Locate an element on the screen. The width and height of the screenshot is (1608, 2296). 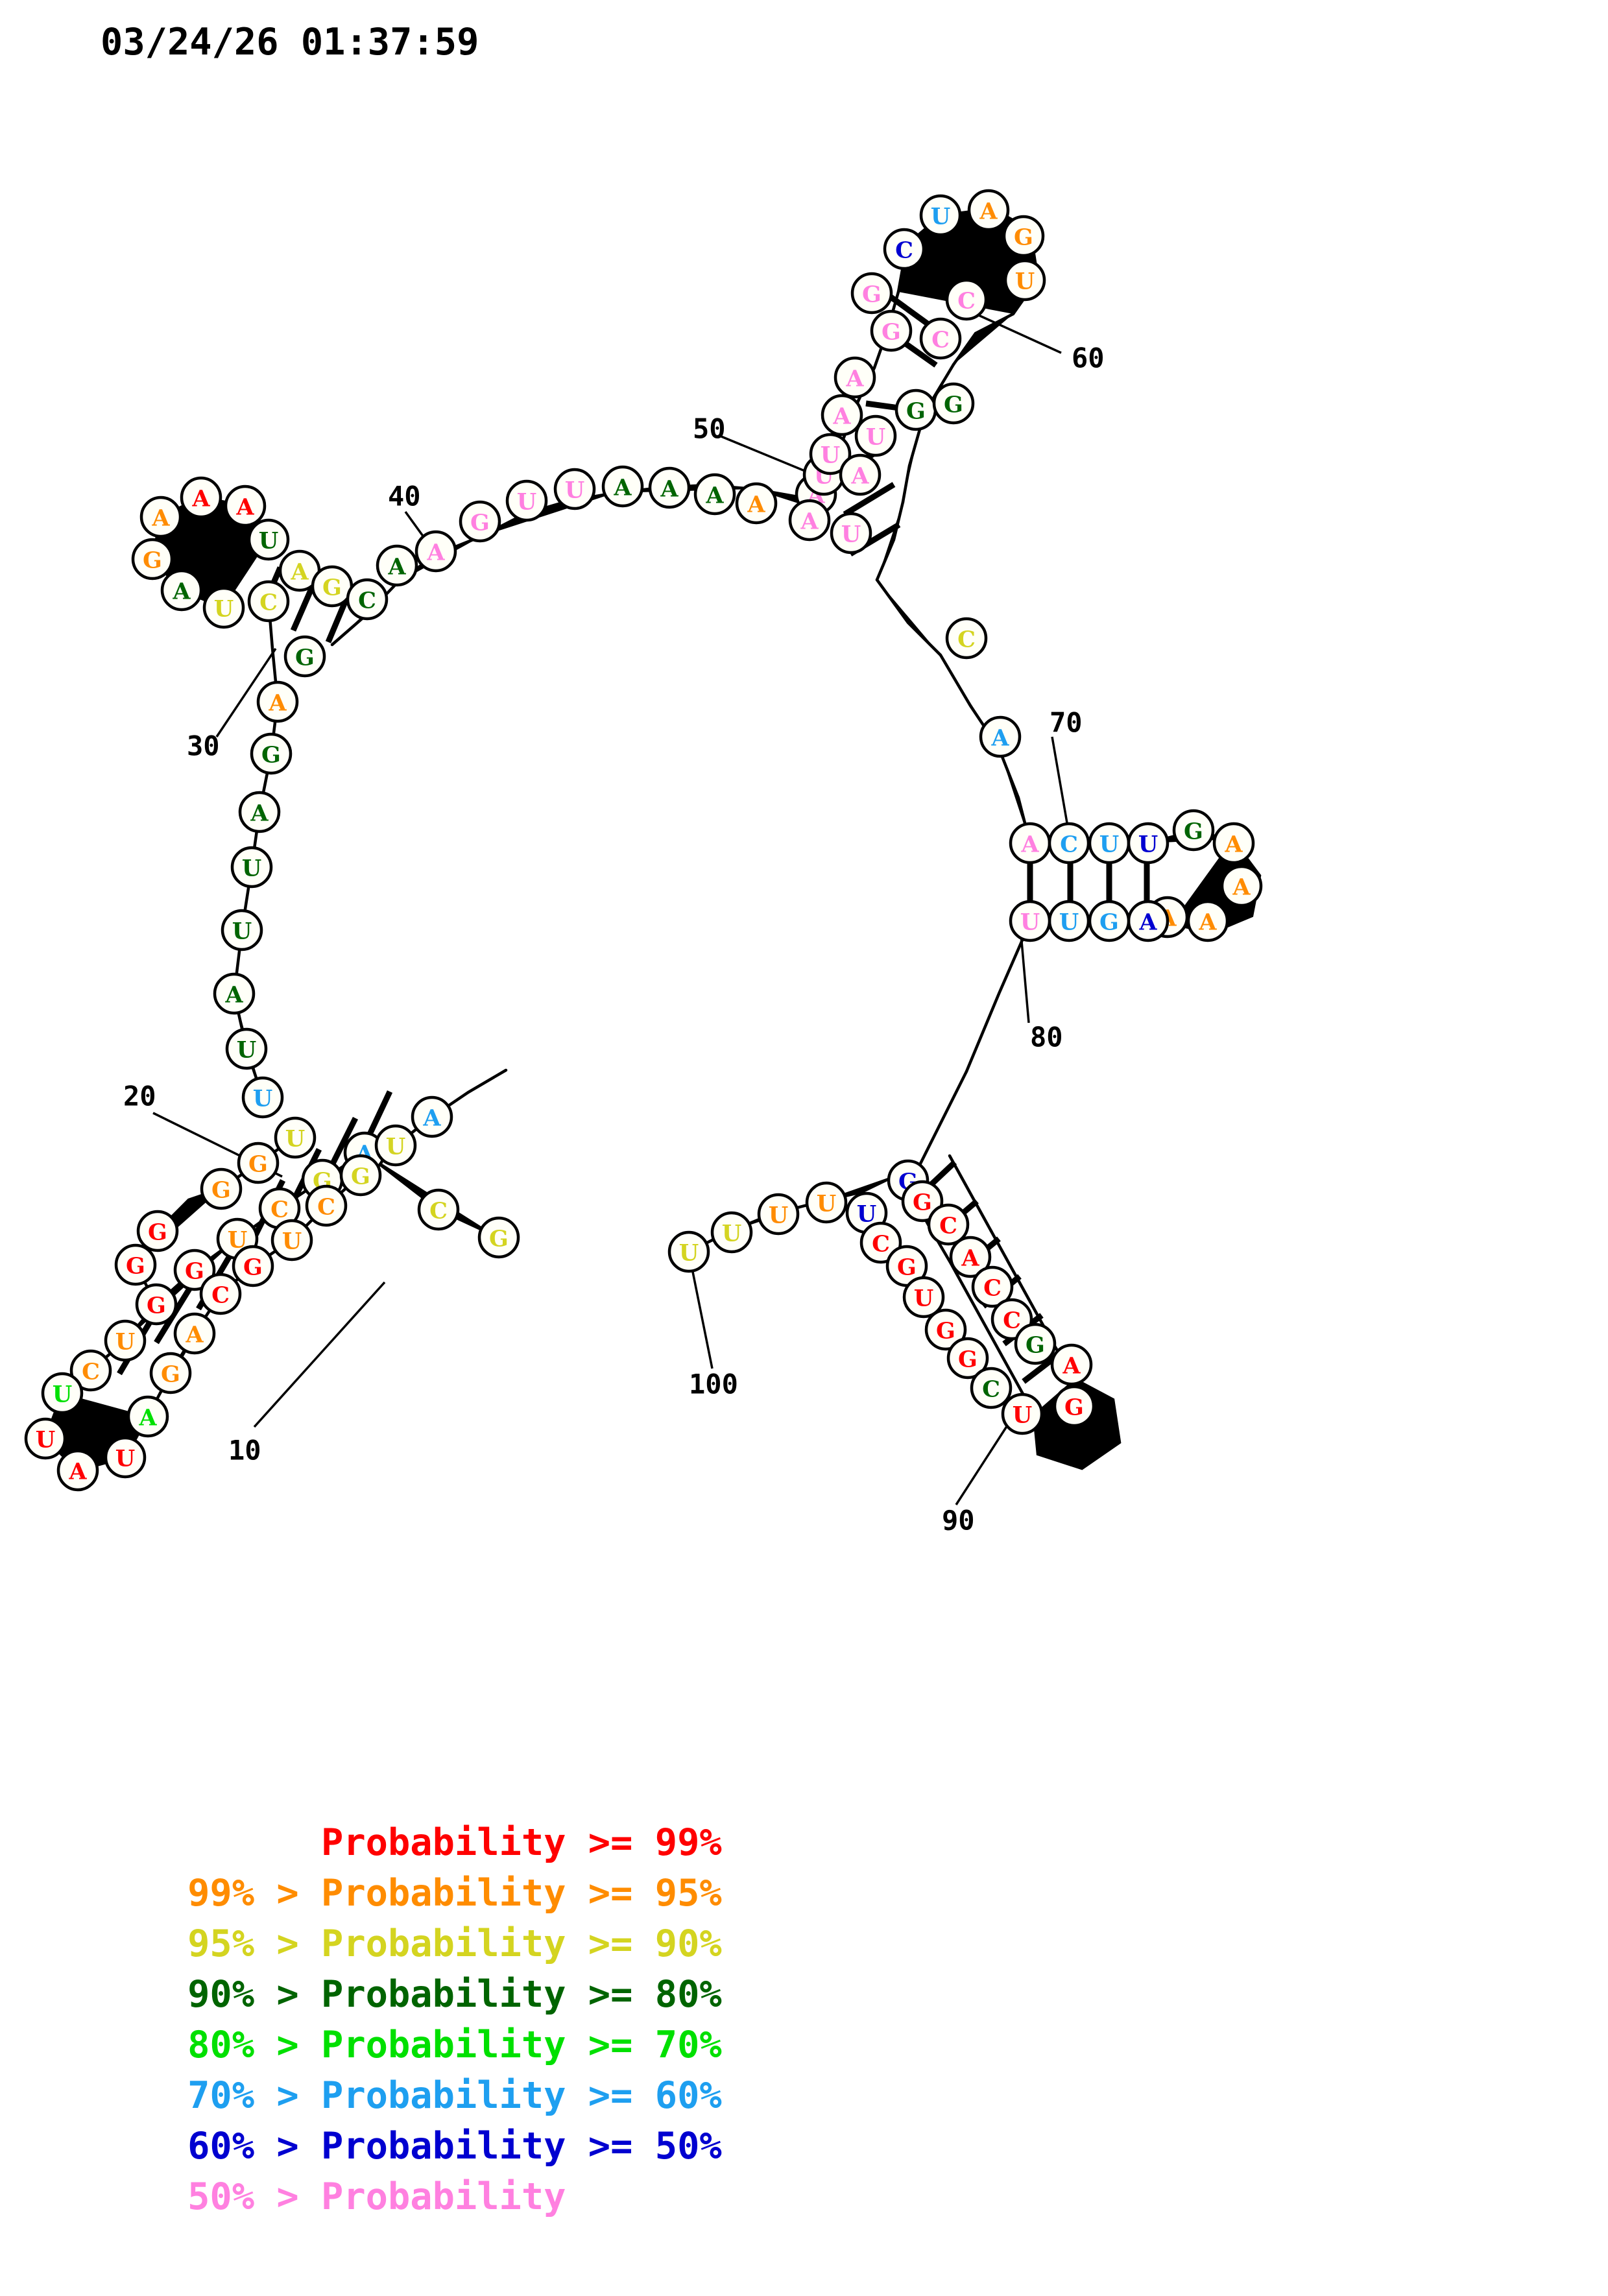
position-label-40: 40 is located at coordinates (405, 496).